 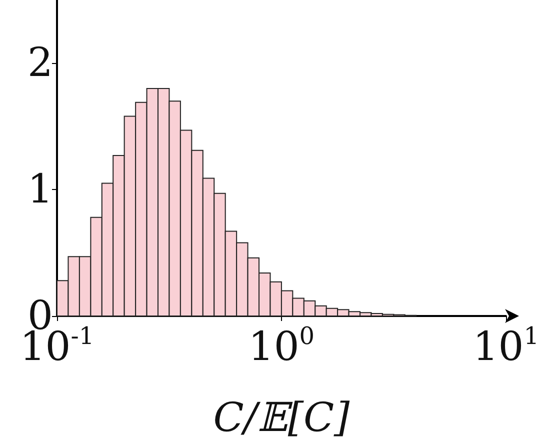 What do you see at coordinates (281, 418) in the screenshot?
I see `x-axis-title: C/𝔼[C]` at bounding box center [281, 418].